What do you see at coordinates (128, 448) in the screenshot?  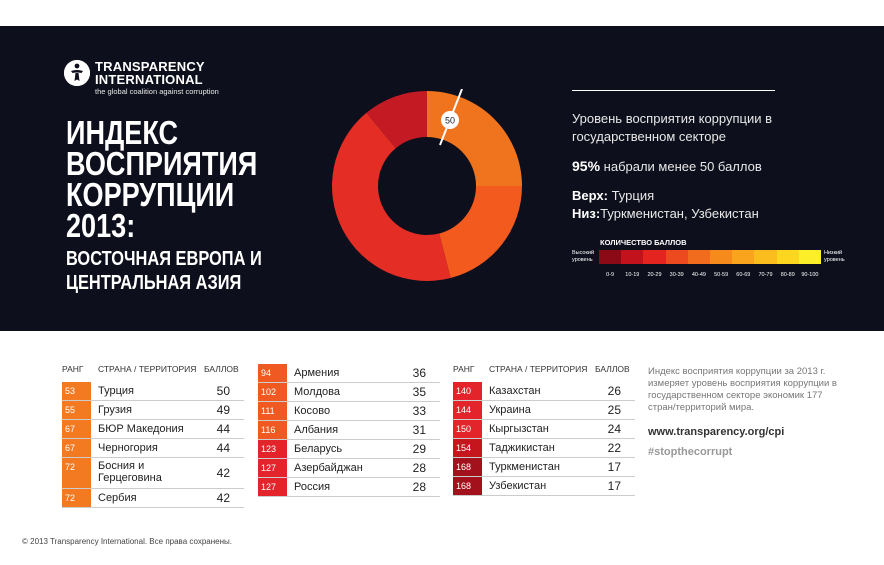 I see `country-name: Черногория` at bounding box center [128, 448].